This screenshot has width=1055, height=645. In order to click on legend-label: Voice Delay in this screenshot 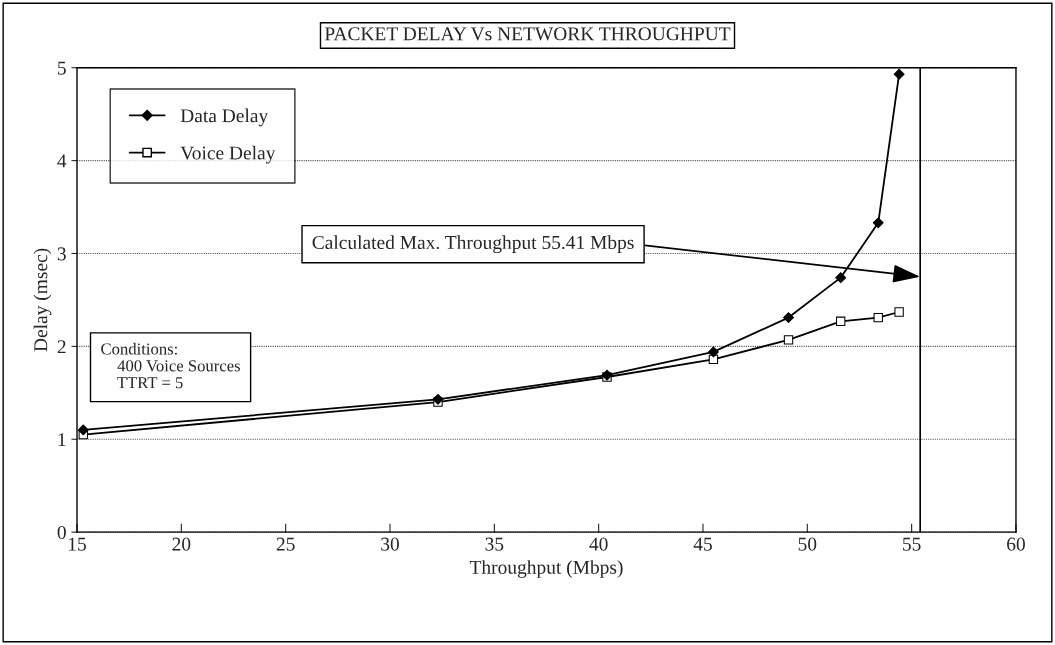, I will do `click(228, 154)`.